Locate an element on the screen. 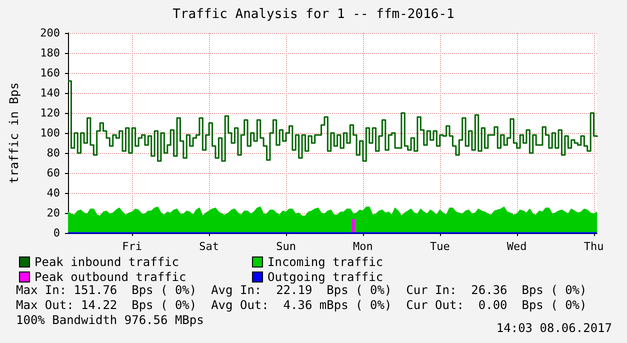  x-tick-label: Wed is located at coordinates (516, 246).